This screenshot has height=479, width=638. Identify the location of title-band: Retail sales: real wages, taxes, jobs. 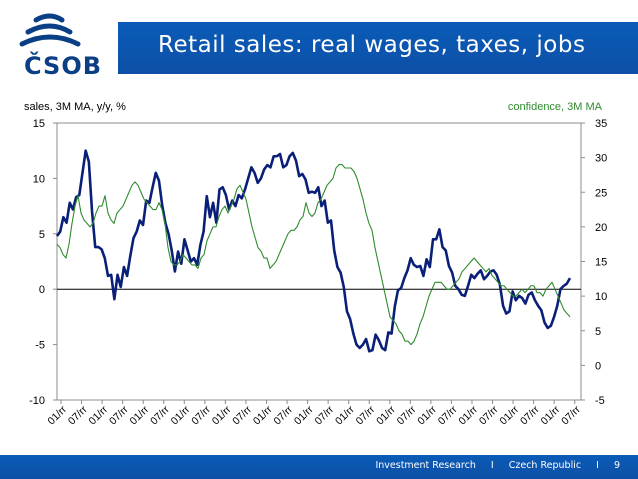
(378, 48).